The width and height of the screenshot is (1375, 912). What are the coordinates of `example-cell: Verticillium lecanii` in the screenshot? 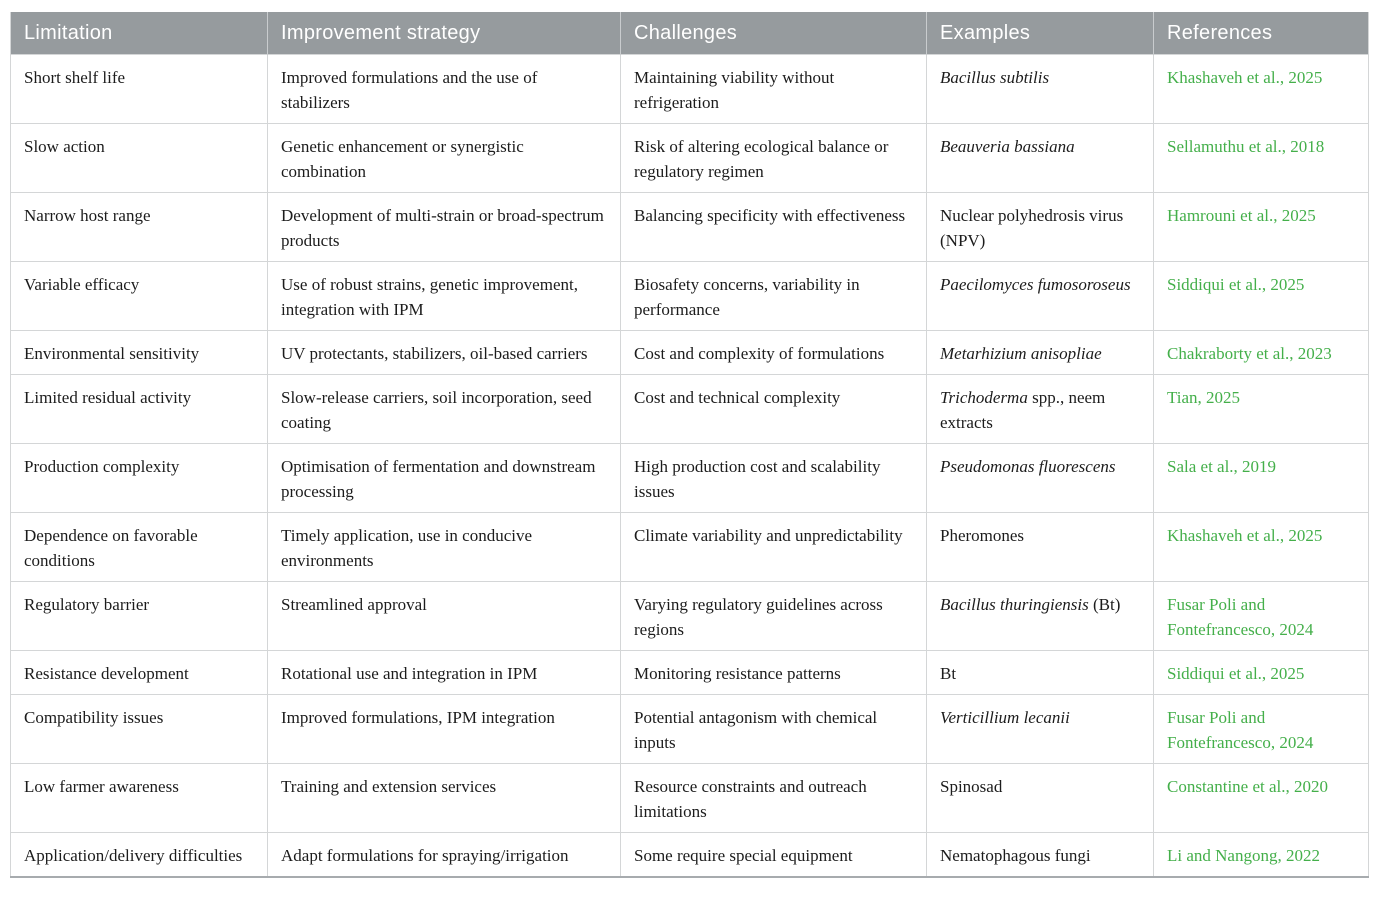 It's located at (1040, 729).